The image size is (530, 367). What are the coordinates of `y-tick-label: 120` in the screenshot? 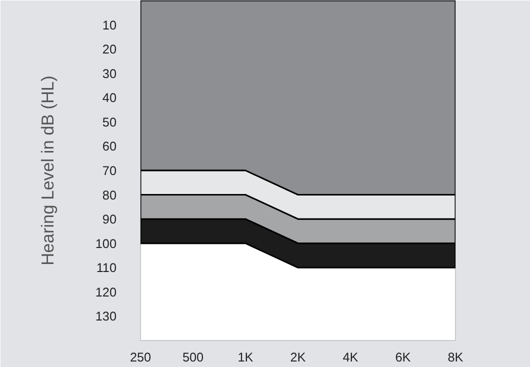 It's located at (106, 292).